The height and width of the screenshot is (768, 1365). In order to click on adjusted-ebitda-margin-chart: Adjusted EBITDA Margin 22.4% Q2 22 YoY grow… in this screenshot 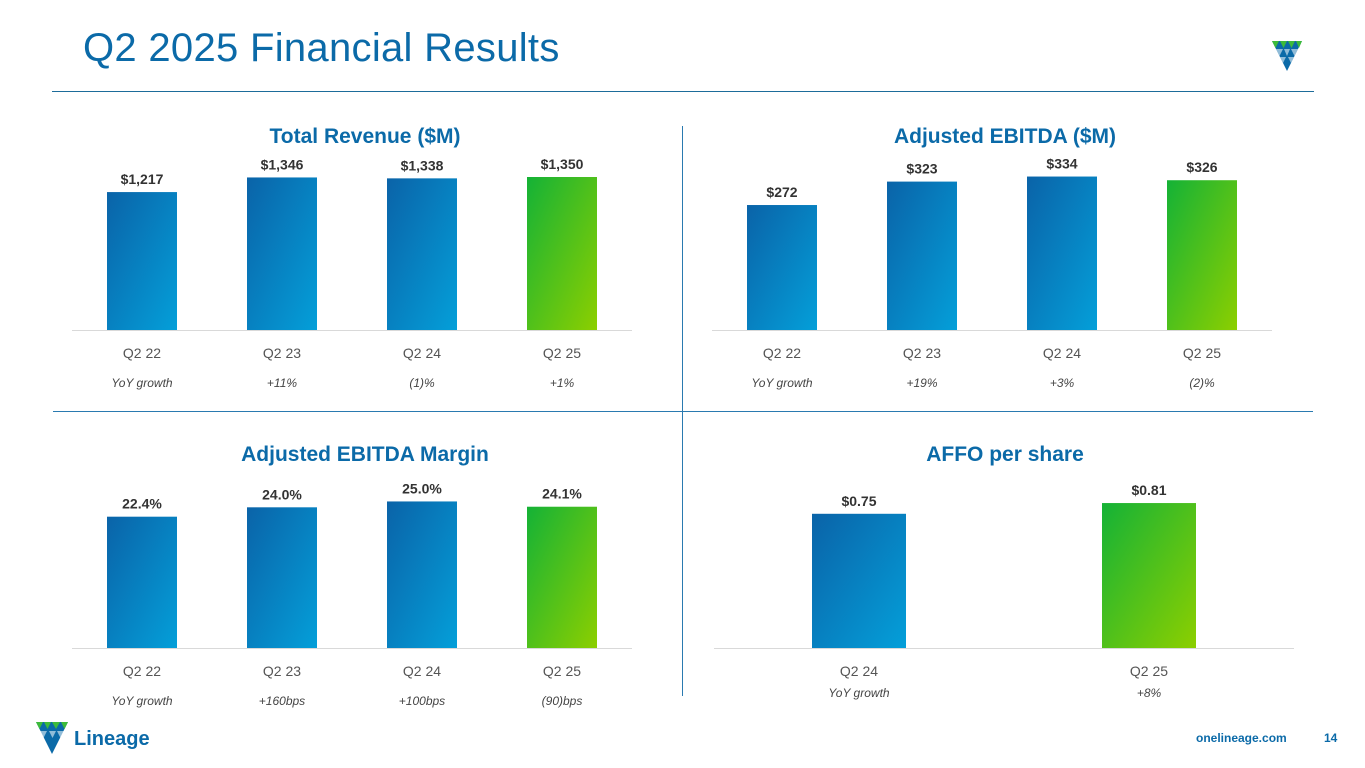, I will do `click(352, 575)`.